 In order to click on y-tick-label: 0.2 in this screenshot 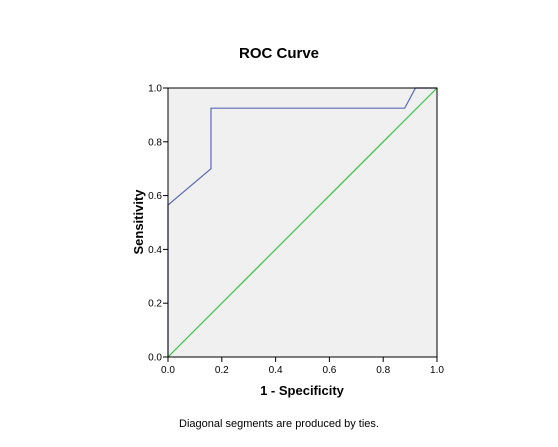, I will do `click(155, 304)`.